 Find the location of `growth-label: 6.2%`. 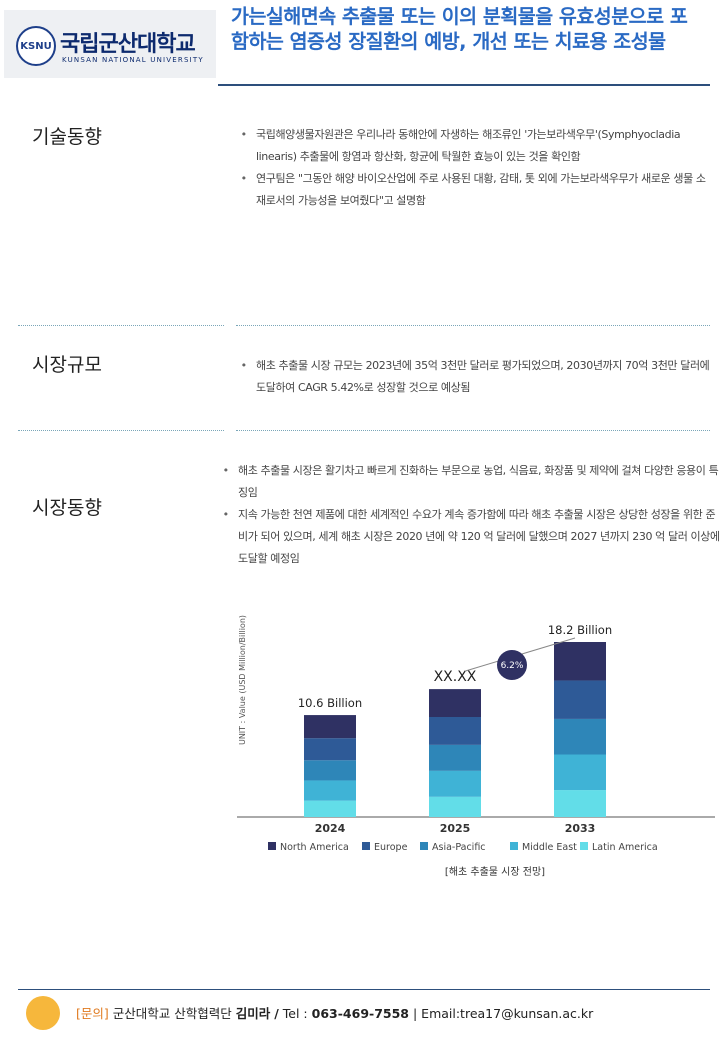

growth-label: 6.2% is located at coordinates (512, 666).